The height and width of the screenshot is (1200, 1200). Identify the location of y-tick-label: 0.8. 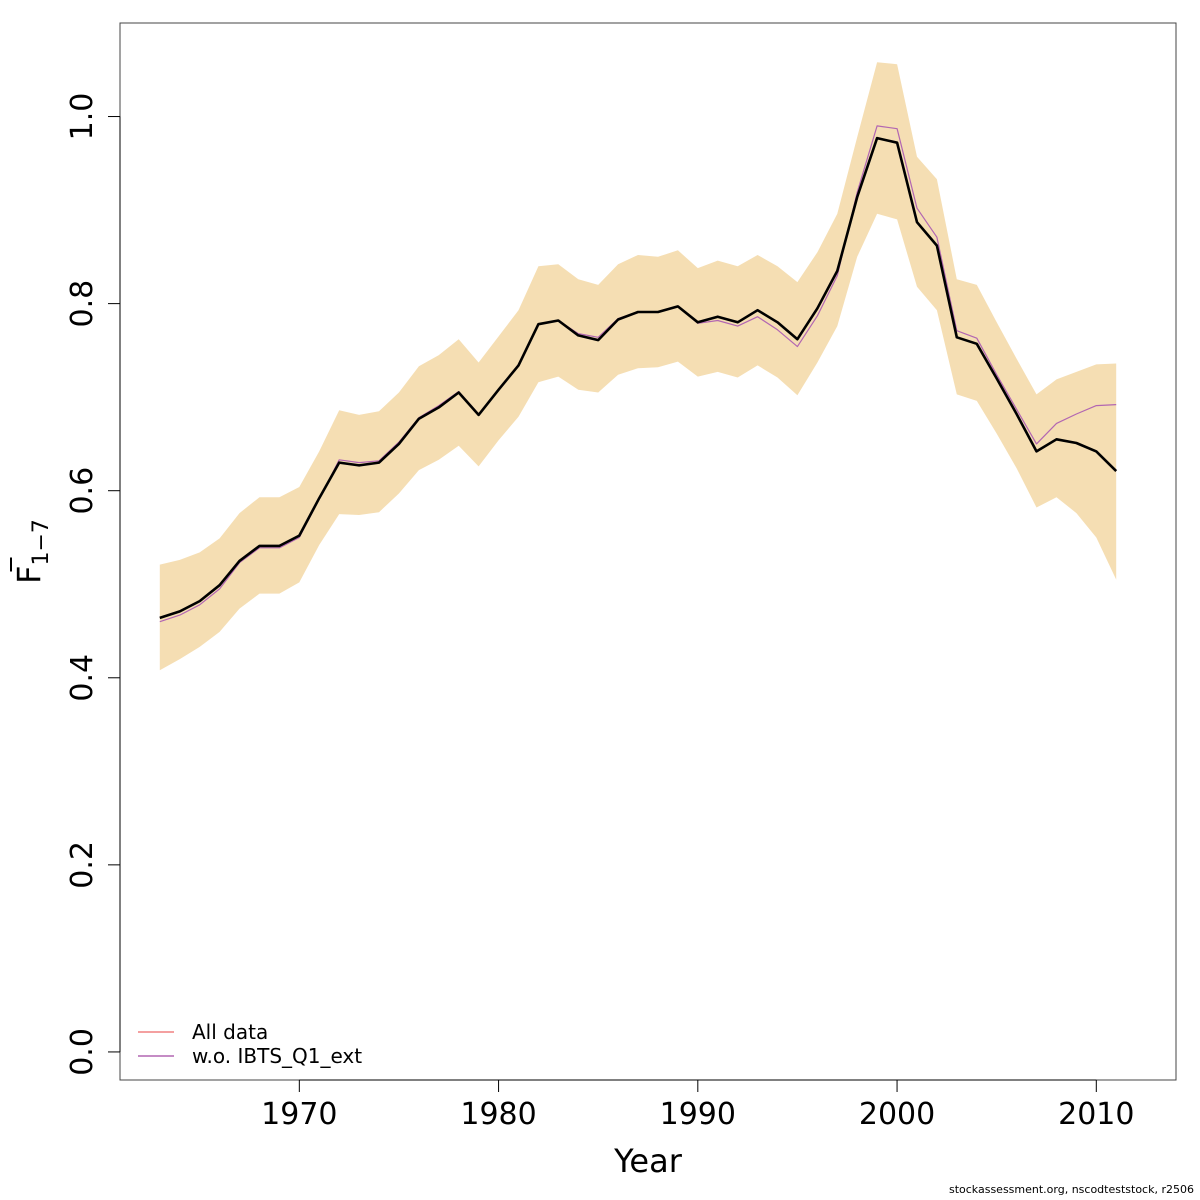
(82, 304).